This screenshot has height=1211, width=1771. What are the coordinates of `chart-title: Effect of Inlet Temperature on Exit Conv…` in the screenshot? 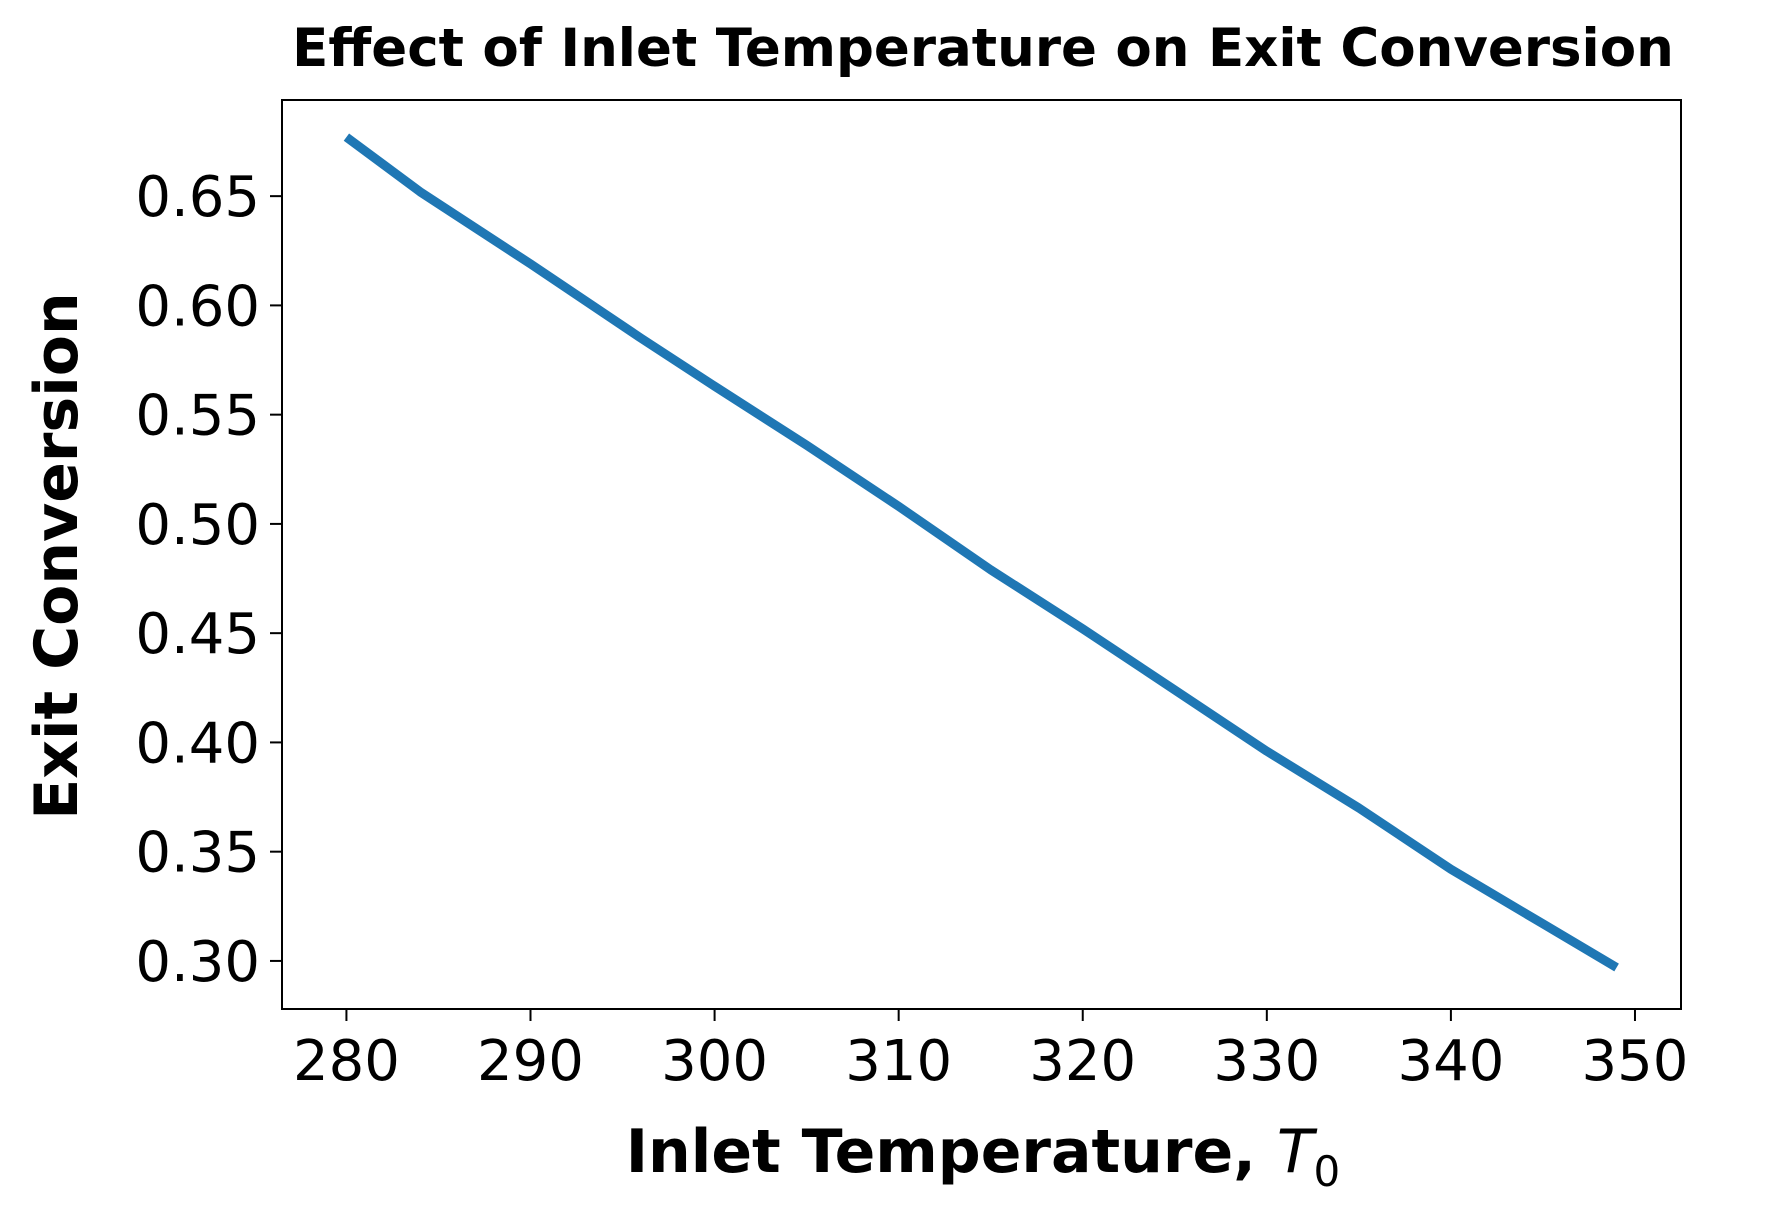 It's located at (983, 48).